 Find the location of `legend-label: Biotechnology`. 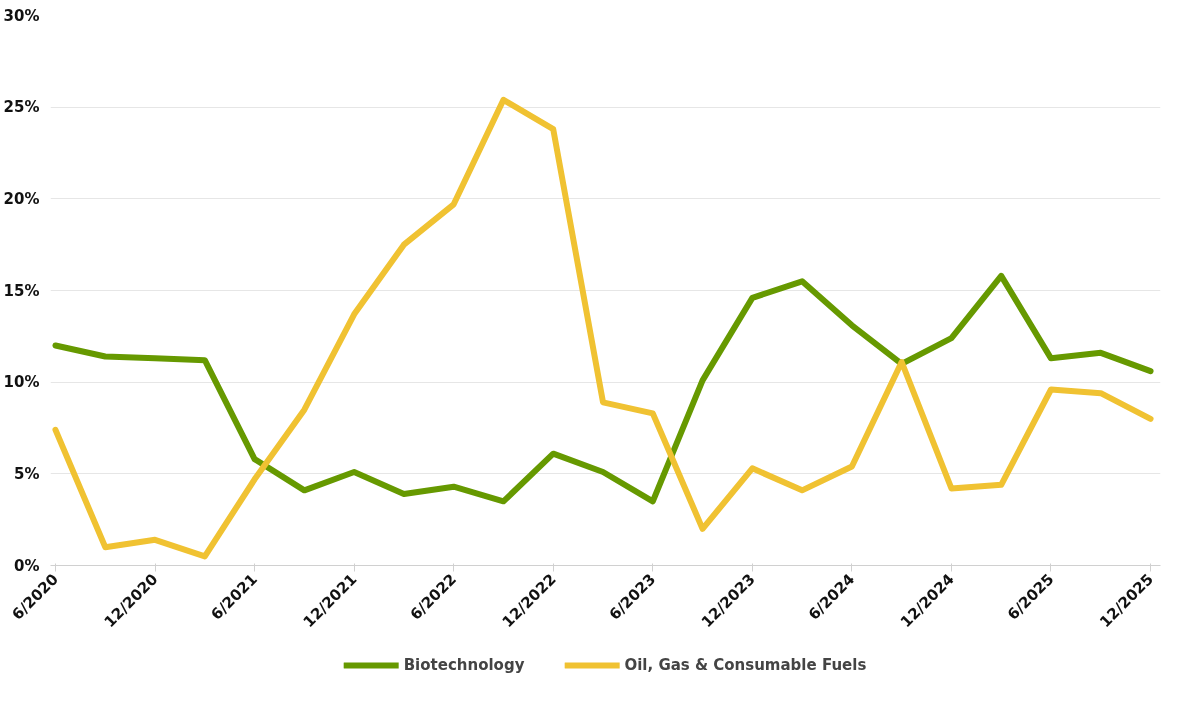

legend-label: Biotechnology is located at coordinates (464, 665).